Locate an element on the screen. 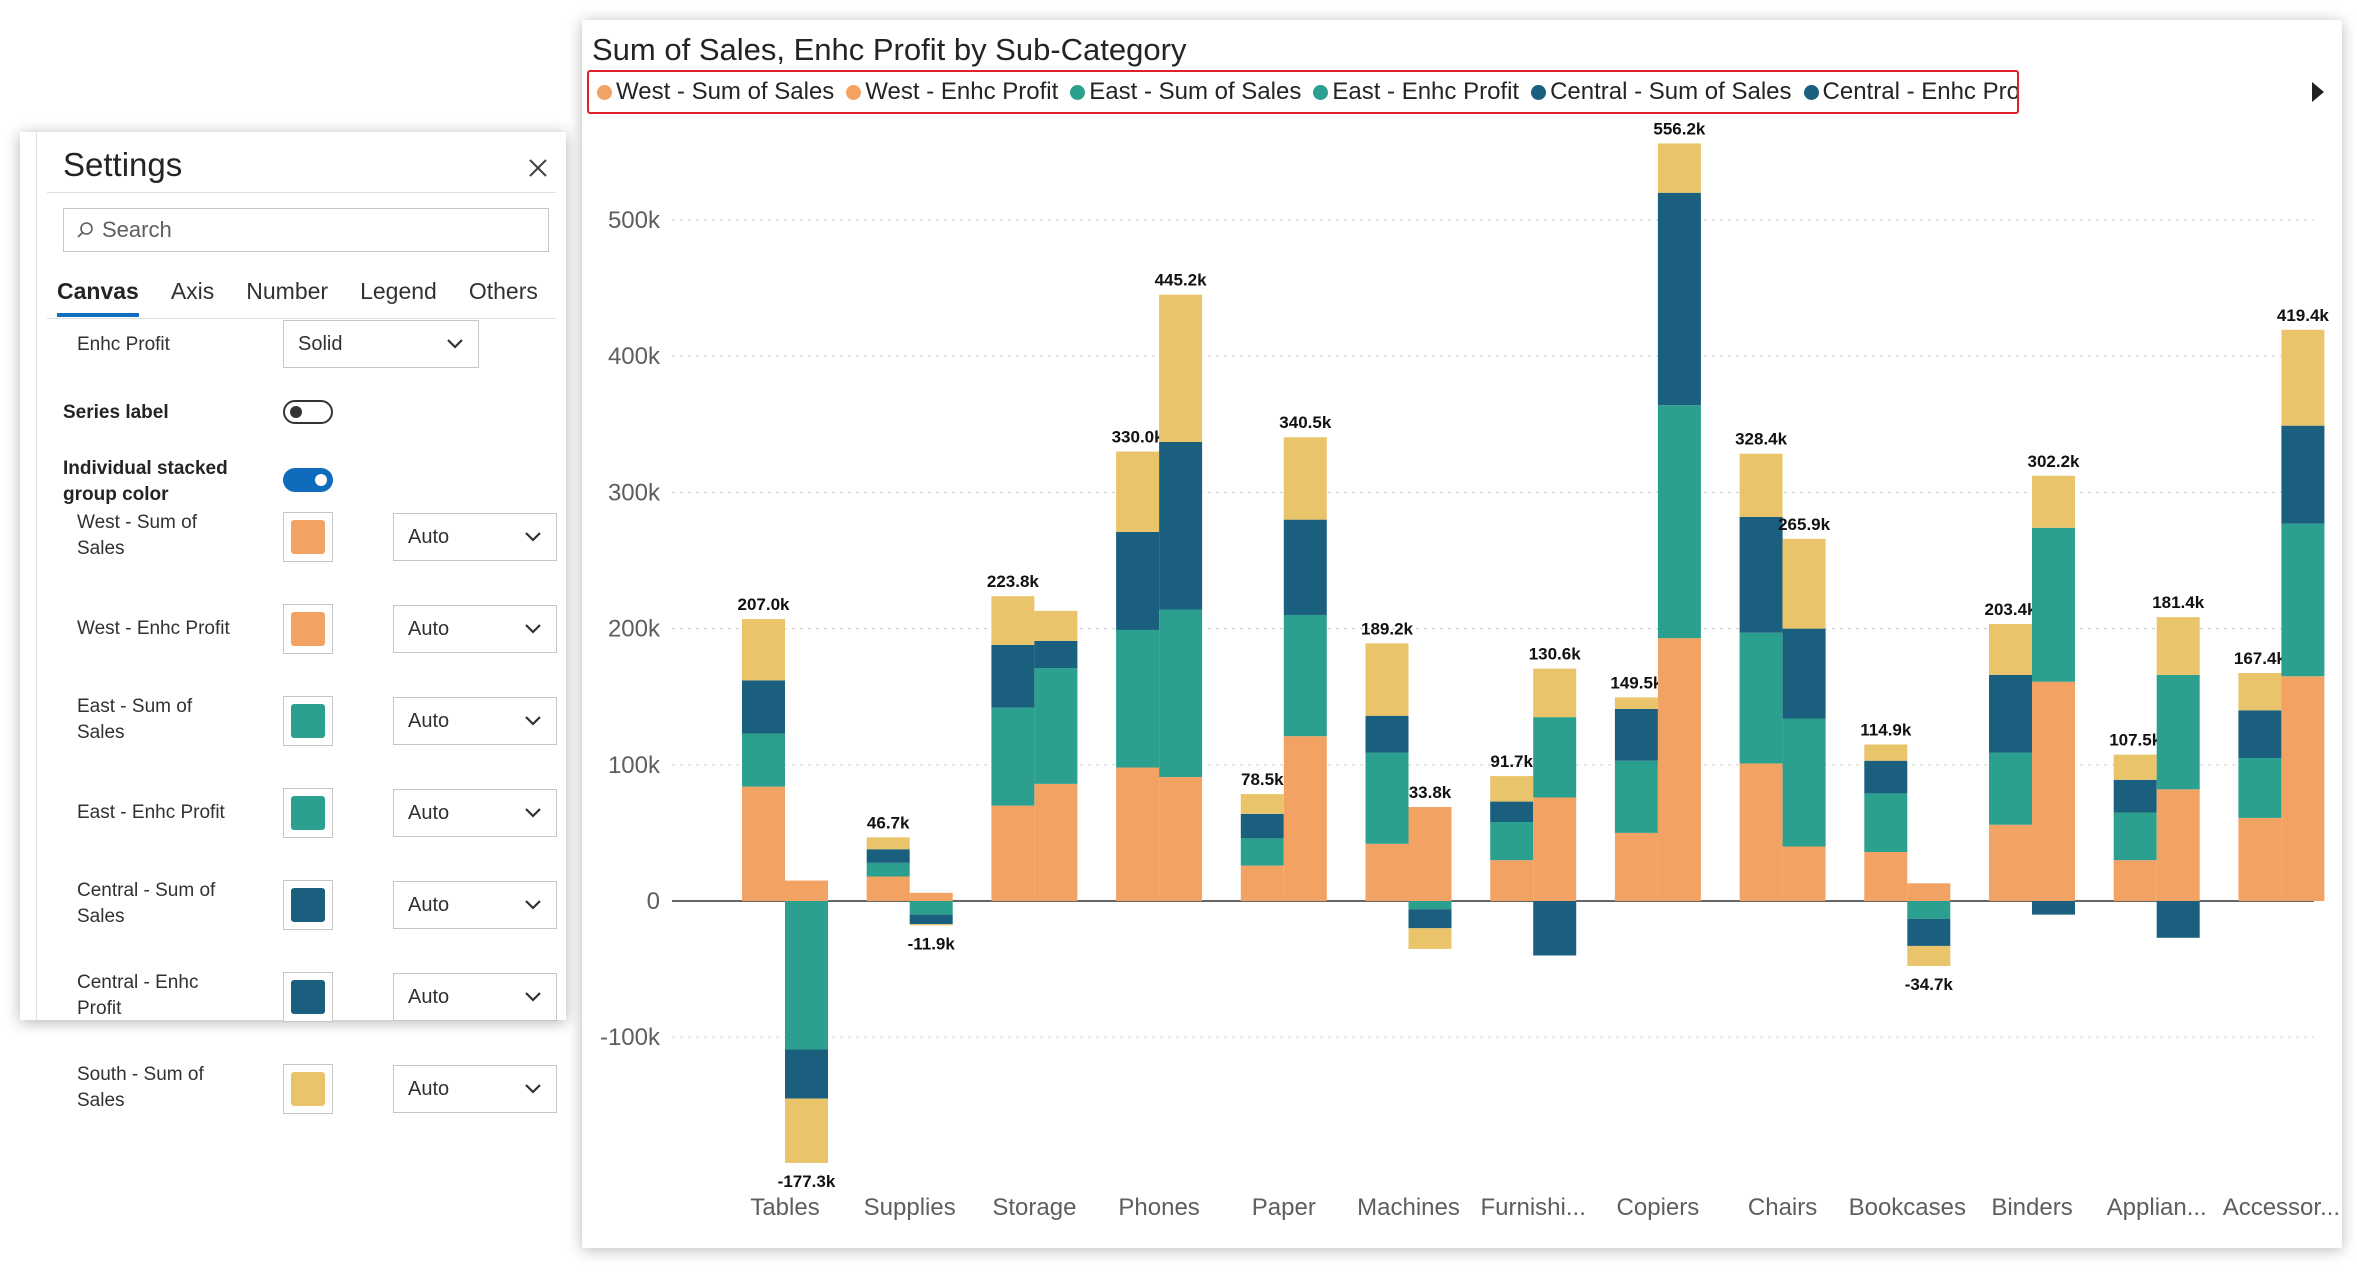  tab-canvas: Canvas is located at coordinates (98, 297).